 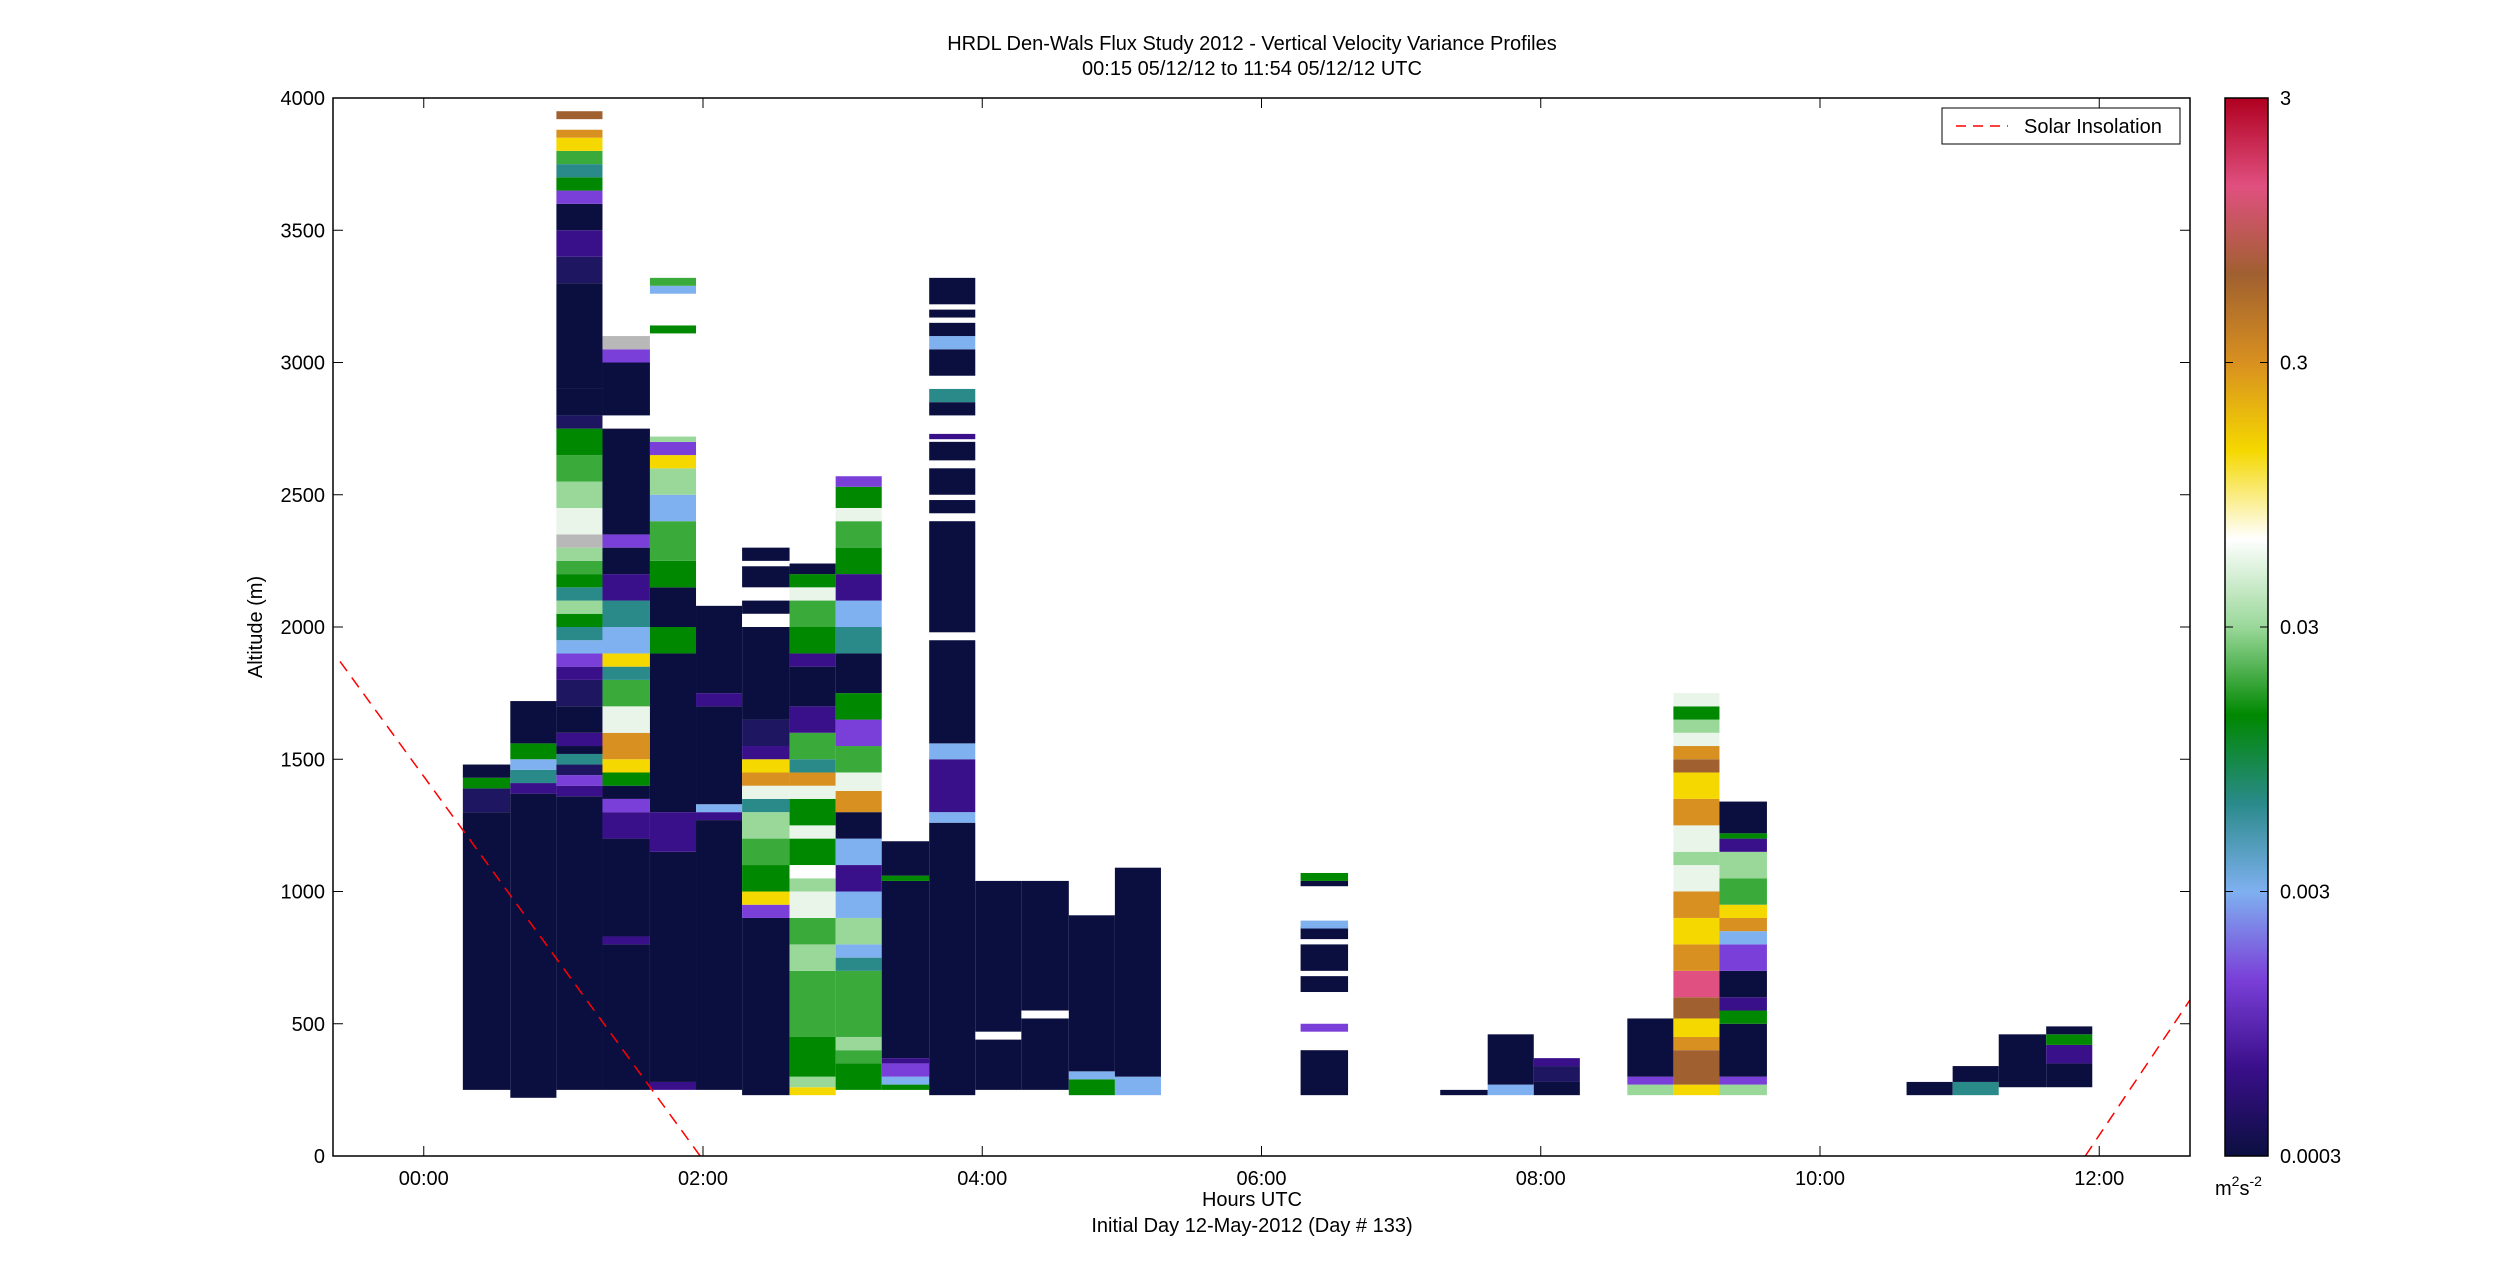 What do you see at coordinates (303, 628) in the screenshot?
I see `y-tick-label: 2000` at bounding box center [303, 628].